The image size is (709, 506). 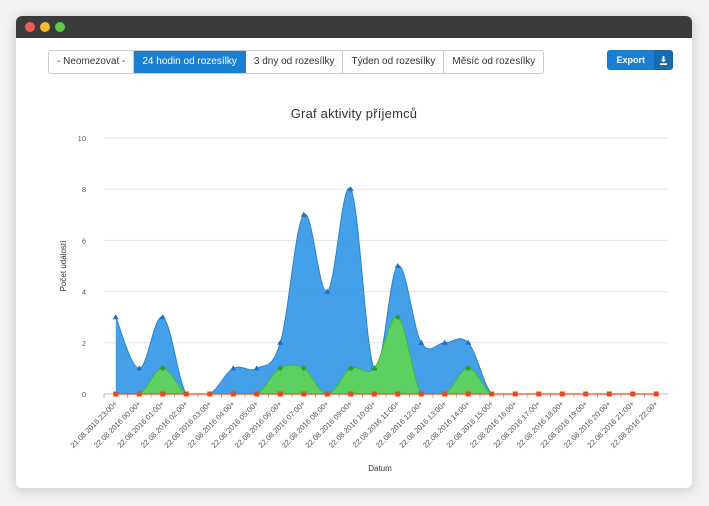 I want to click on maximize-window-button, so click(x=60, y=27).